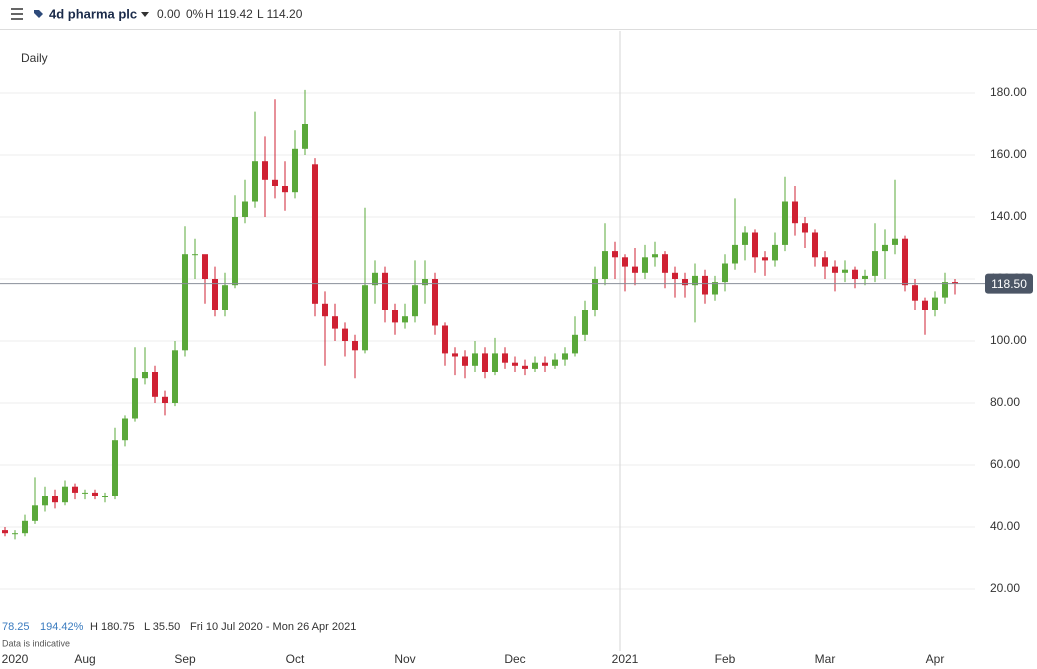 The image size is (1037, 669). What do you see at coordinates (1008, 216) in the screenshot?
I see `y-tick-label: 140.00` at bounding box center [1008, 216].